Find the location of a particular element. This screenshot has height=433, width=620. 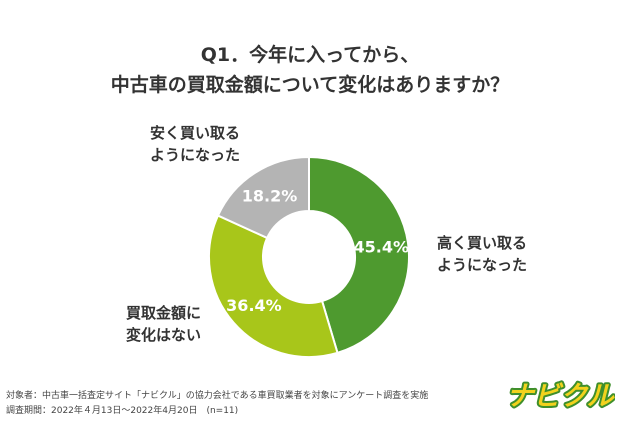

label-lower: 安く買い取る ようになった is located at coordinates (195, 144).